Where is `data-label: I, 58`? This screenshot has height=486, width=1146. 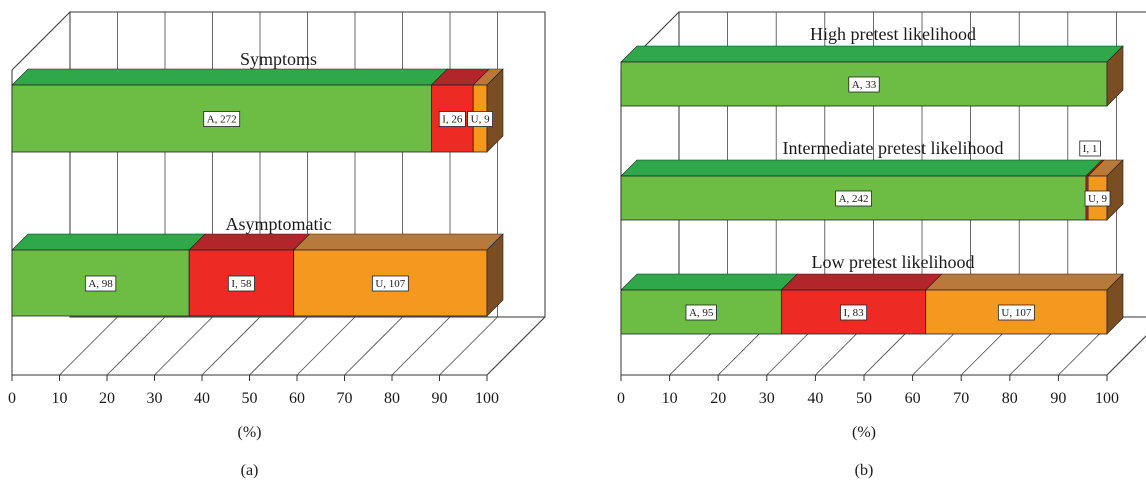
data-label: I, 58 is located at coordinates (241, 284).